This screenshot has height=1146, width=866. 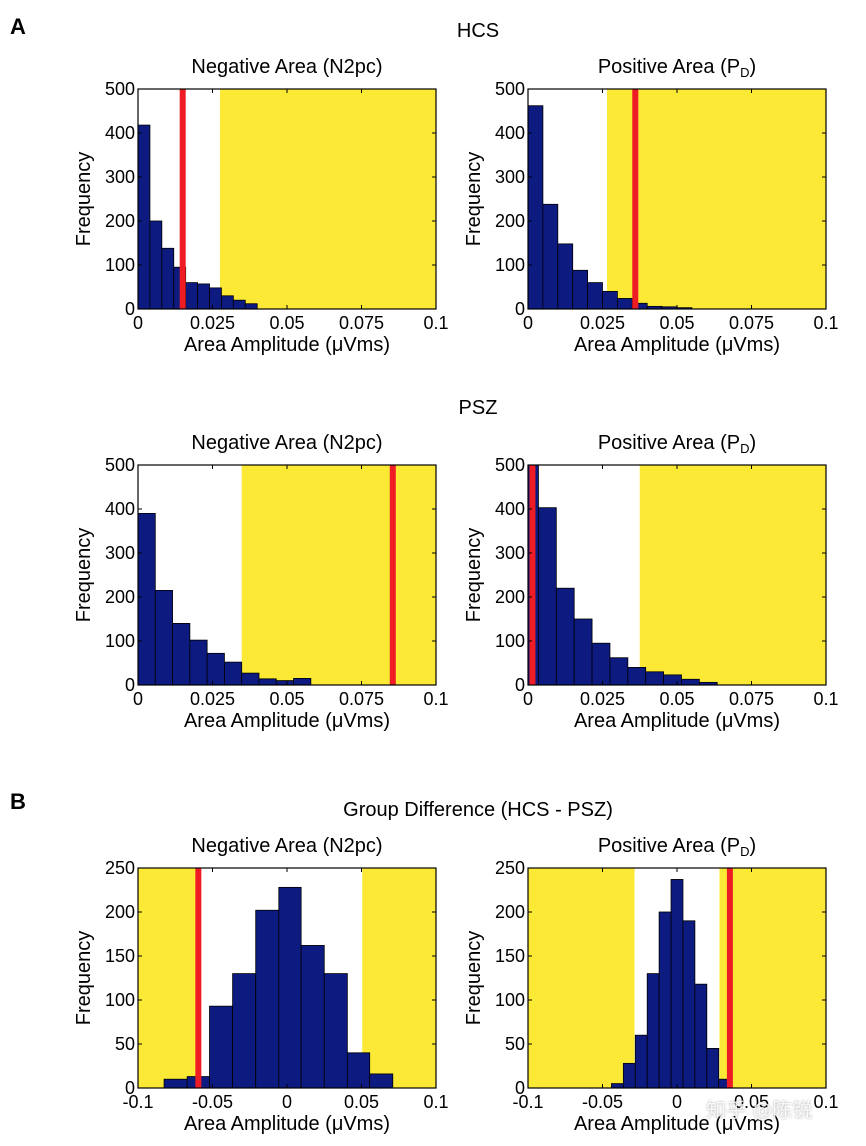 I want to click on panel-b-label: B, so click(x=18, y=801).